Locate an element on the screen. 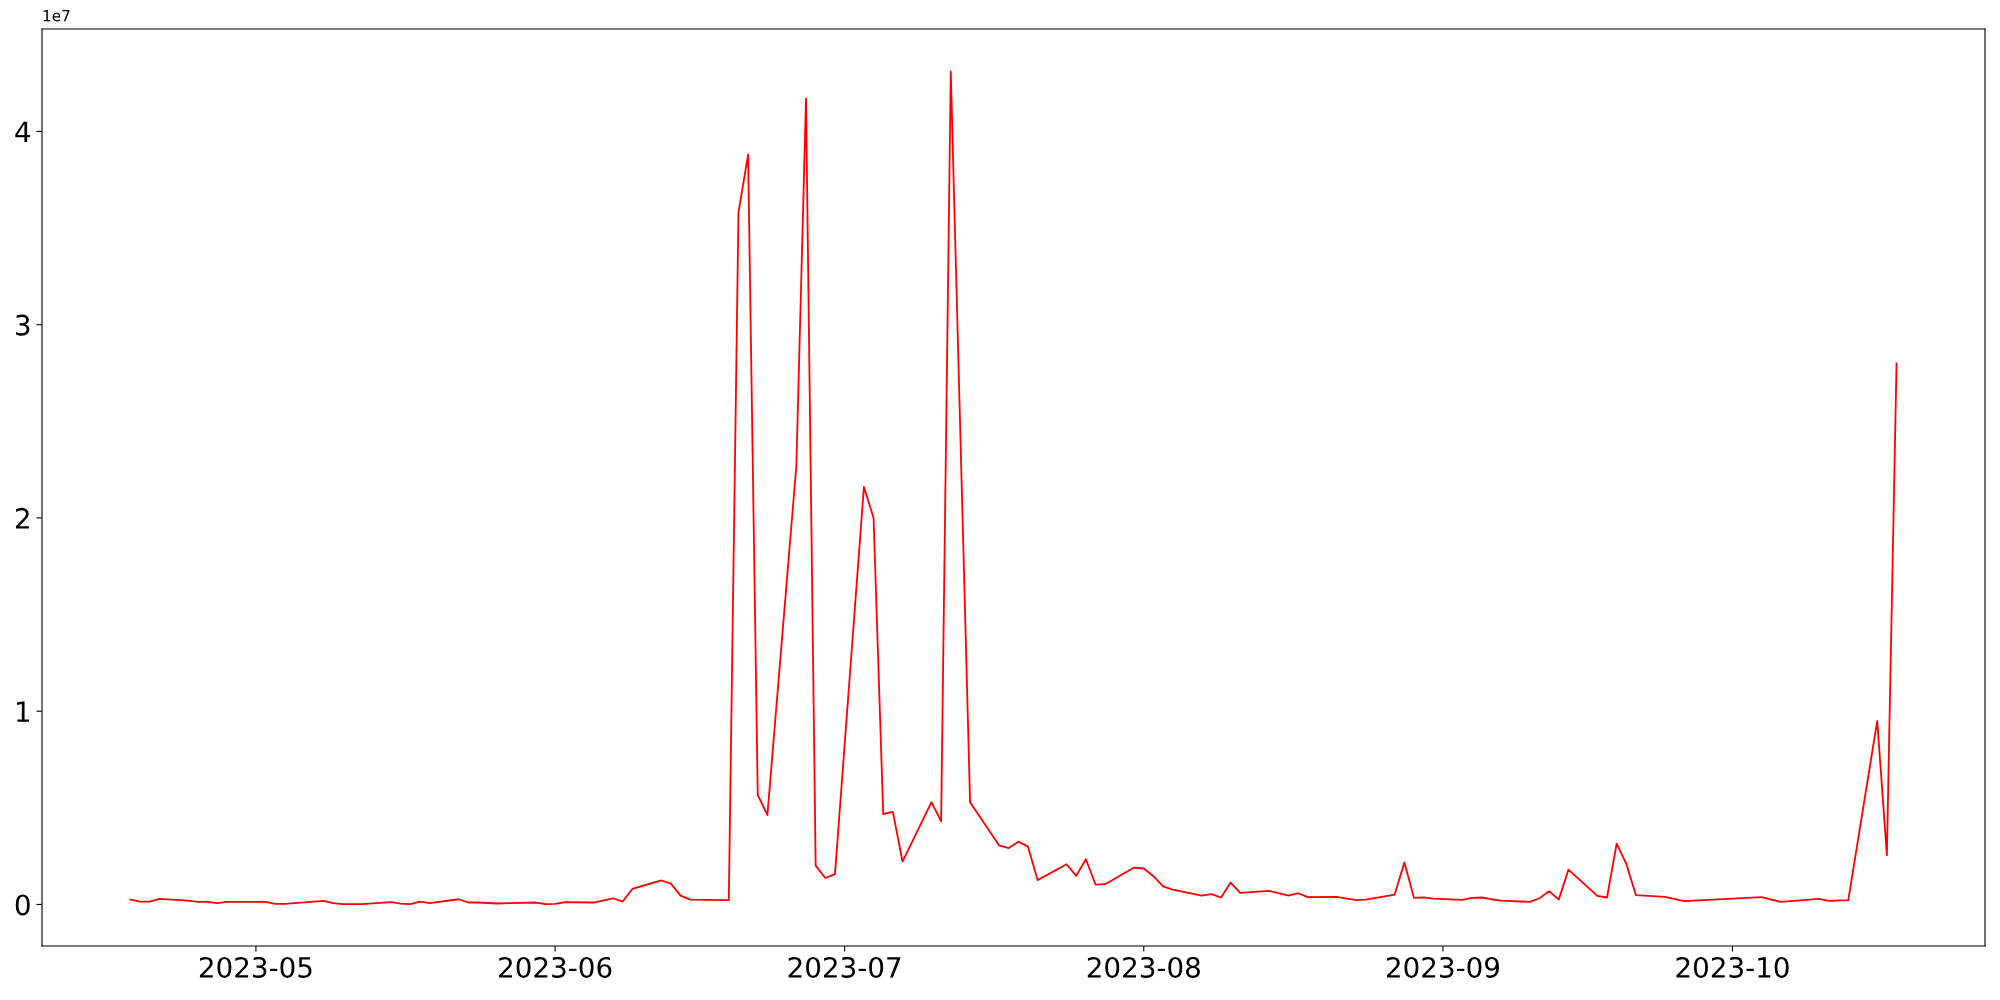 This screenshot has width=2000, height=1000. y-tick-label: 0 is located at coordinates (22, 905).